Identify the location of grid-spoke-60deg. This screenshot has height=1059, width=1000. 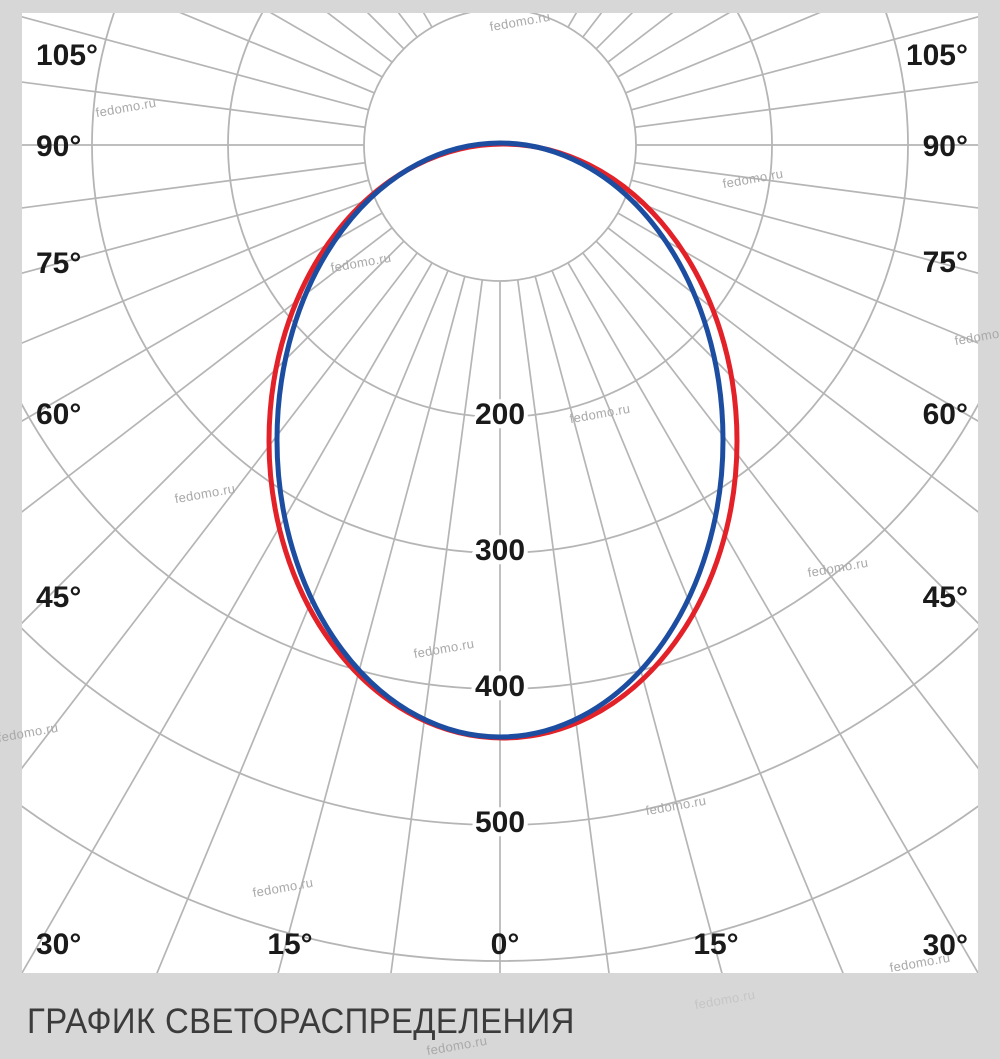
(797, 317).